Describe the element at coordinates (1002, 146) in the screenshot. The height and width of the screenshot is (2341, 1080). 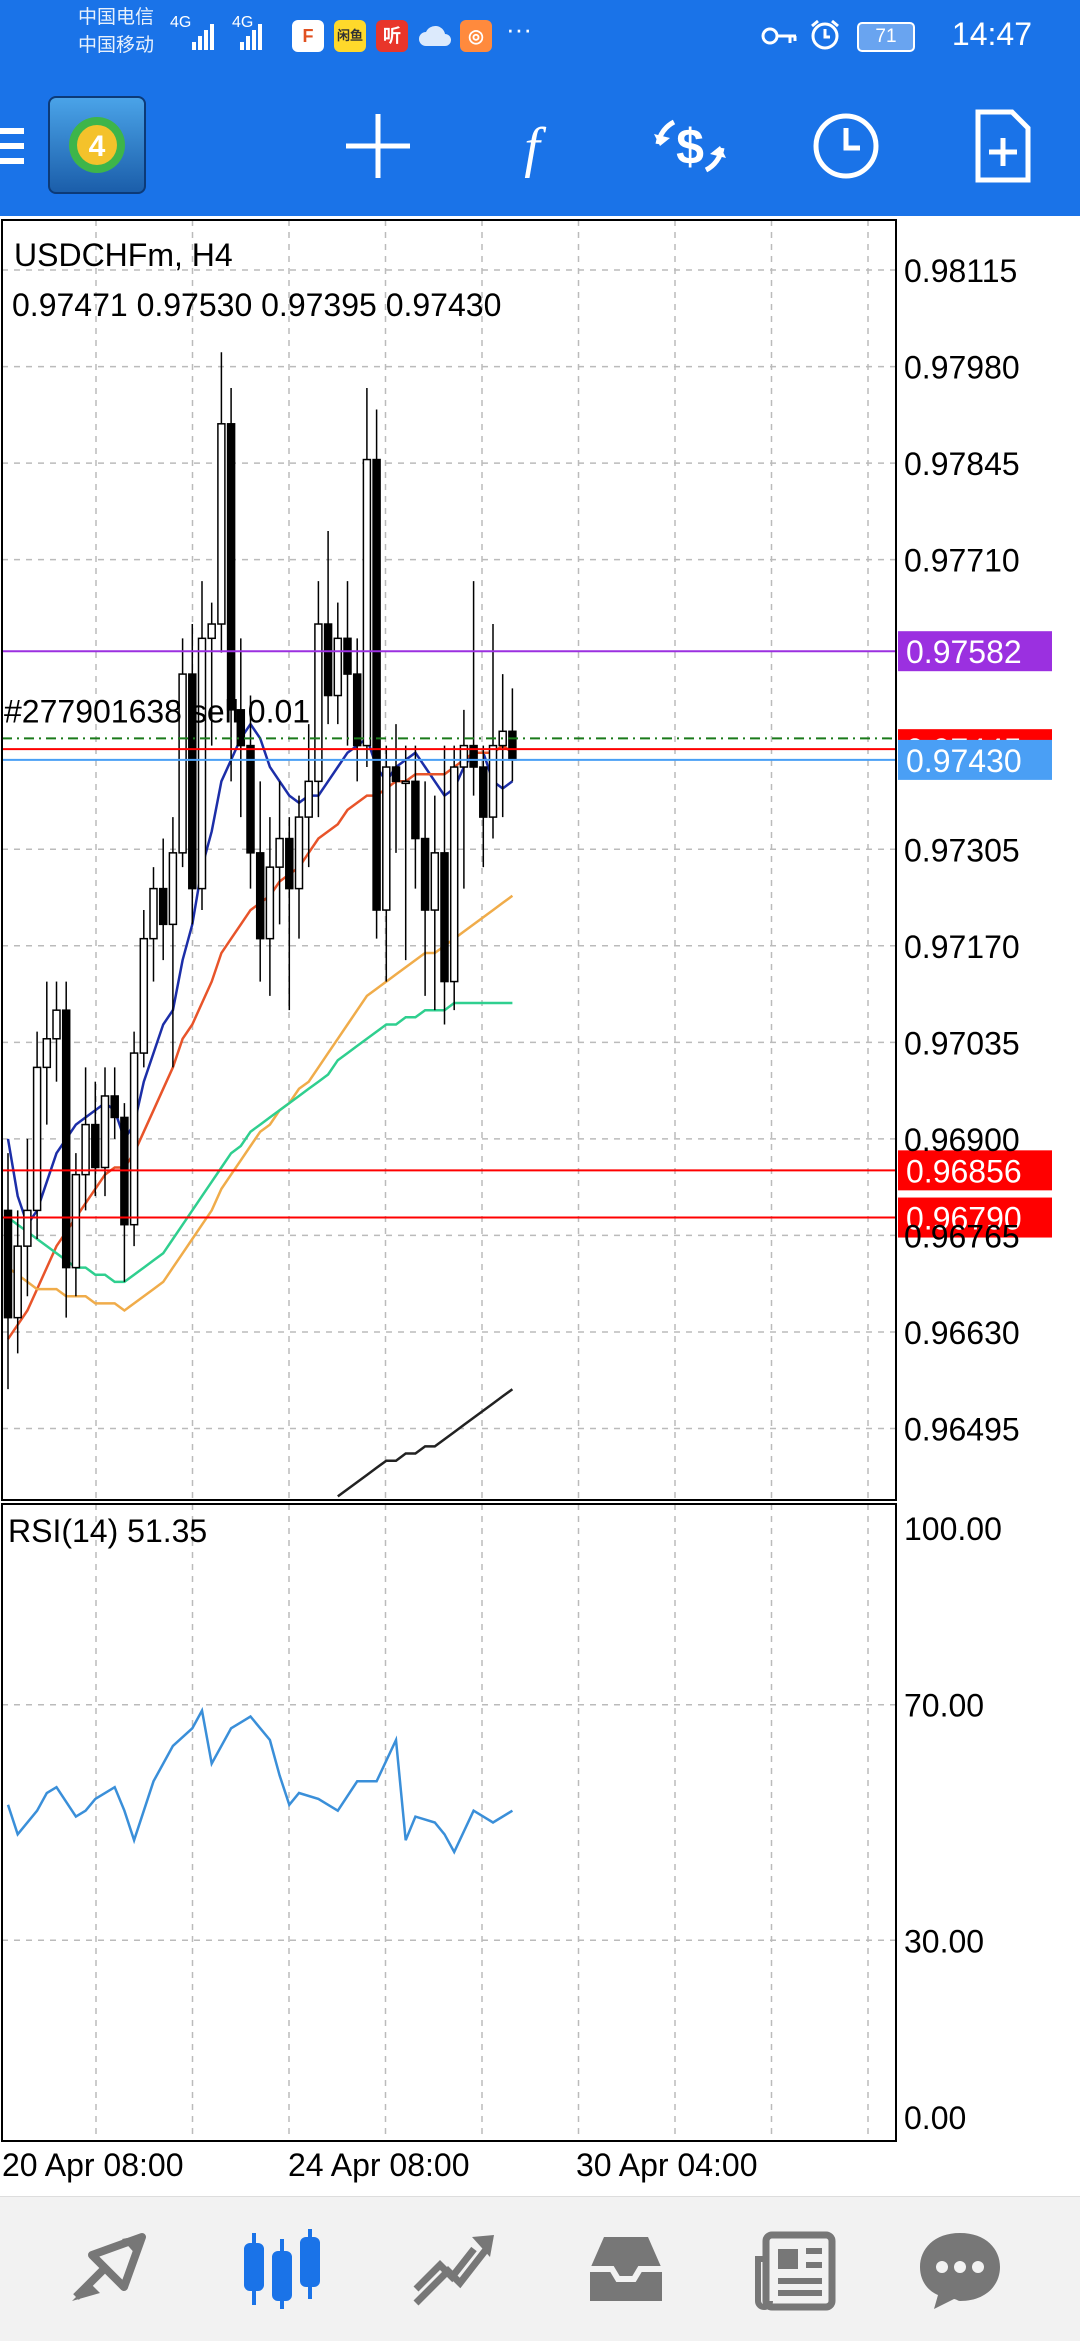
I see `new-order-icon` at that location.